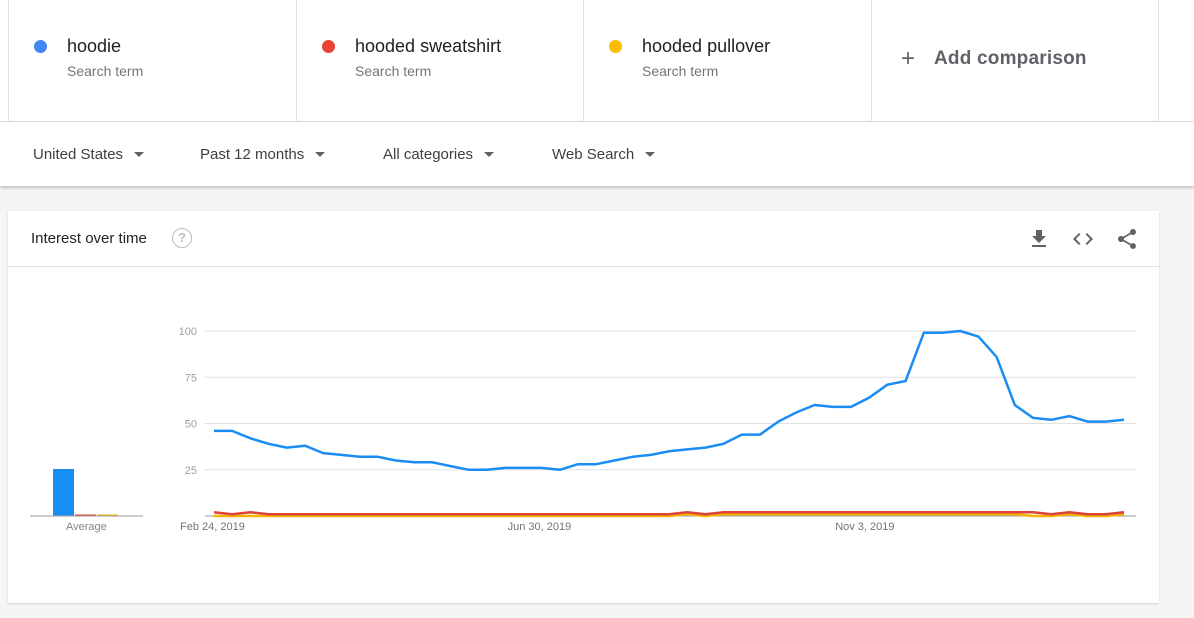 This screenshot has width=1194, height=618. I want to click on search-term-card: hooded pullover Search term, so click(727, 60).